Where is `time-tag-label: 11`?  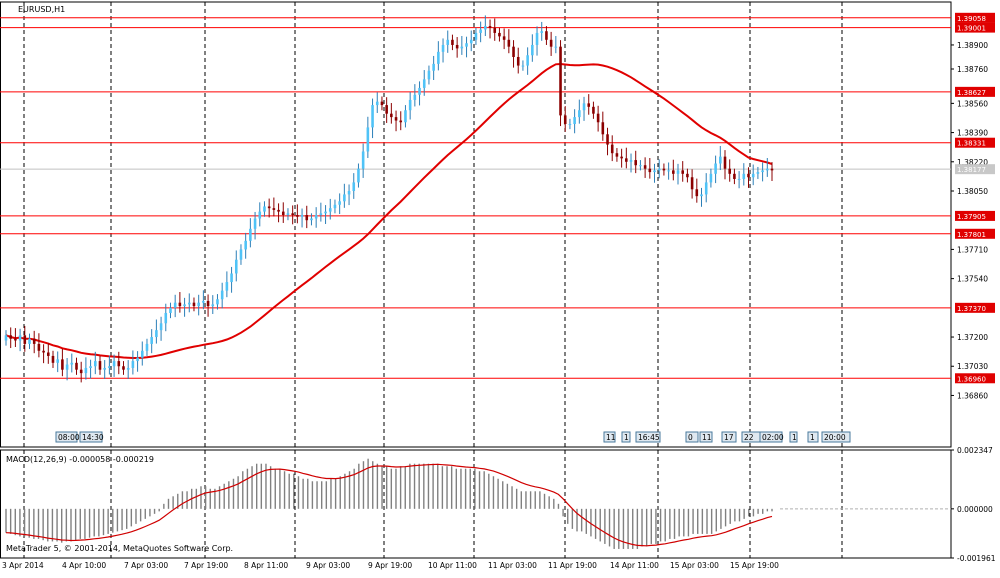 time-tag-label: 11 is located at coordinates (611, 437).